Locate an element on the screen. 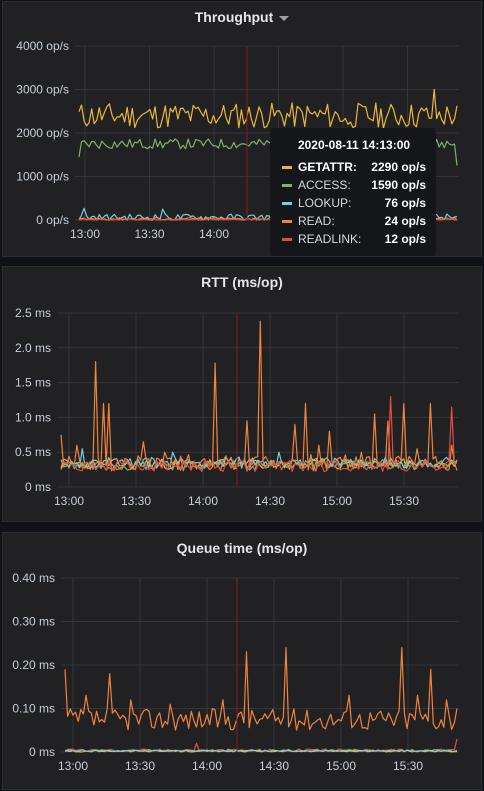 The width and height of the screenshot is (484, 791). throughput-title: Throughput is located at coordinates (242, 17).